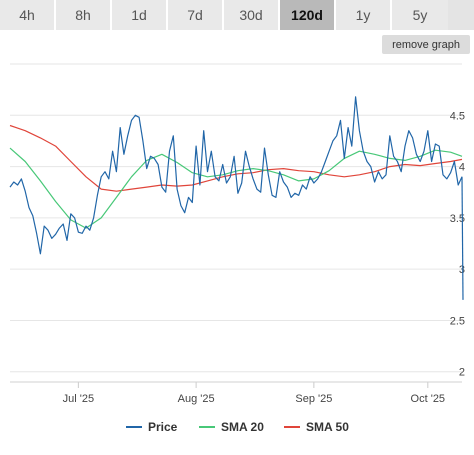  Describe the element at coordinates (457, 321) in the screenshot. I see `y-tick-label: 2.5` at that location.